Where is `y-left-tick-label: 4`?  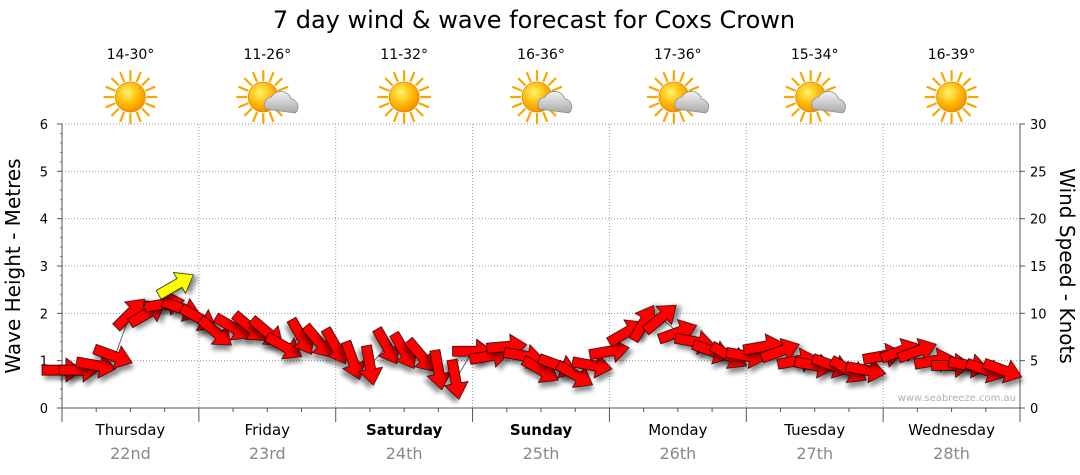
y-left-tick-label: 4 is located at coordinates (44, 220).